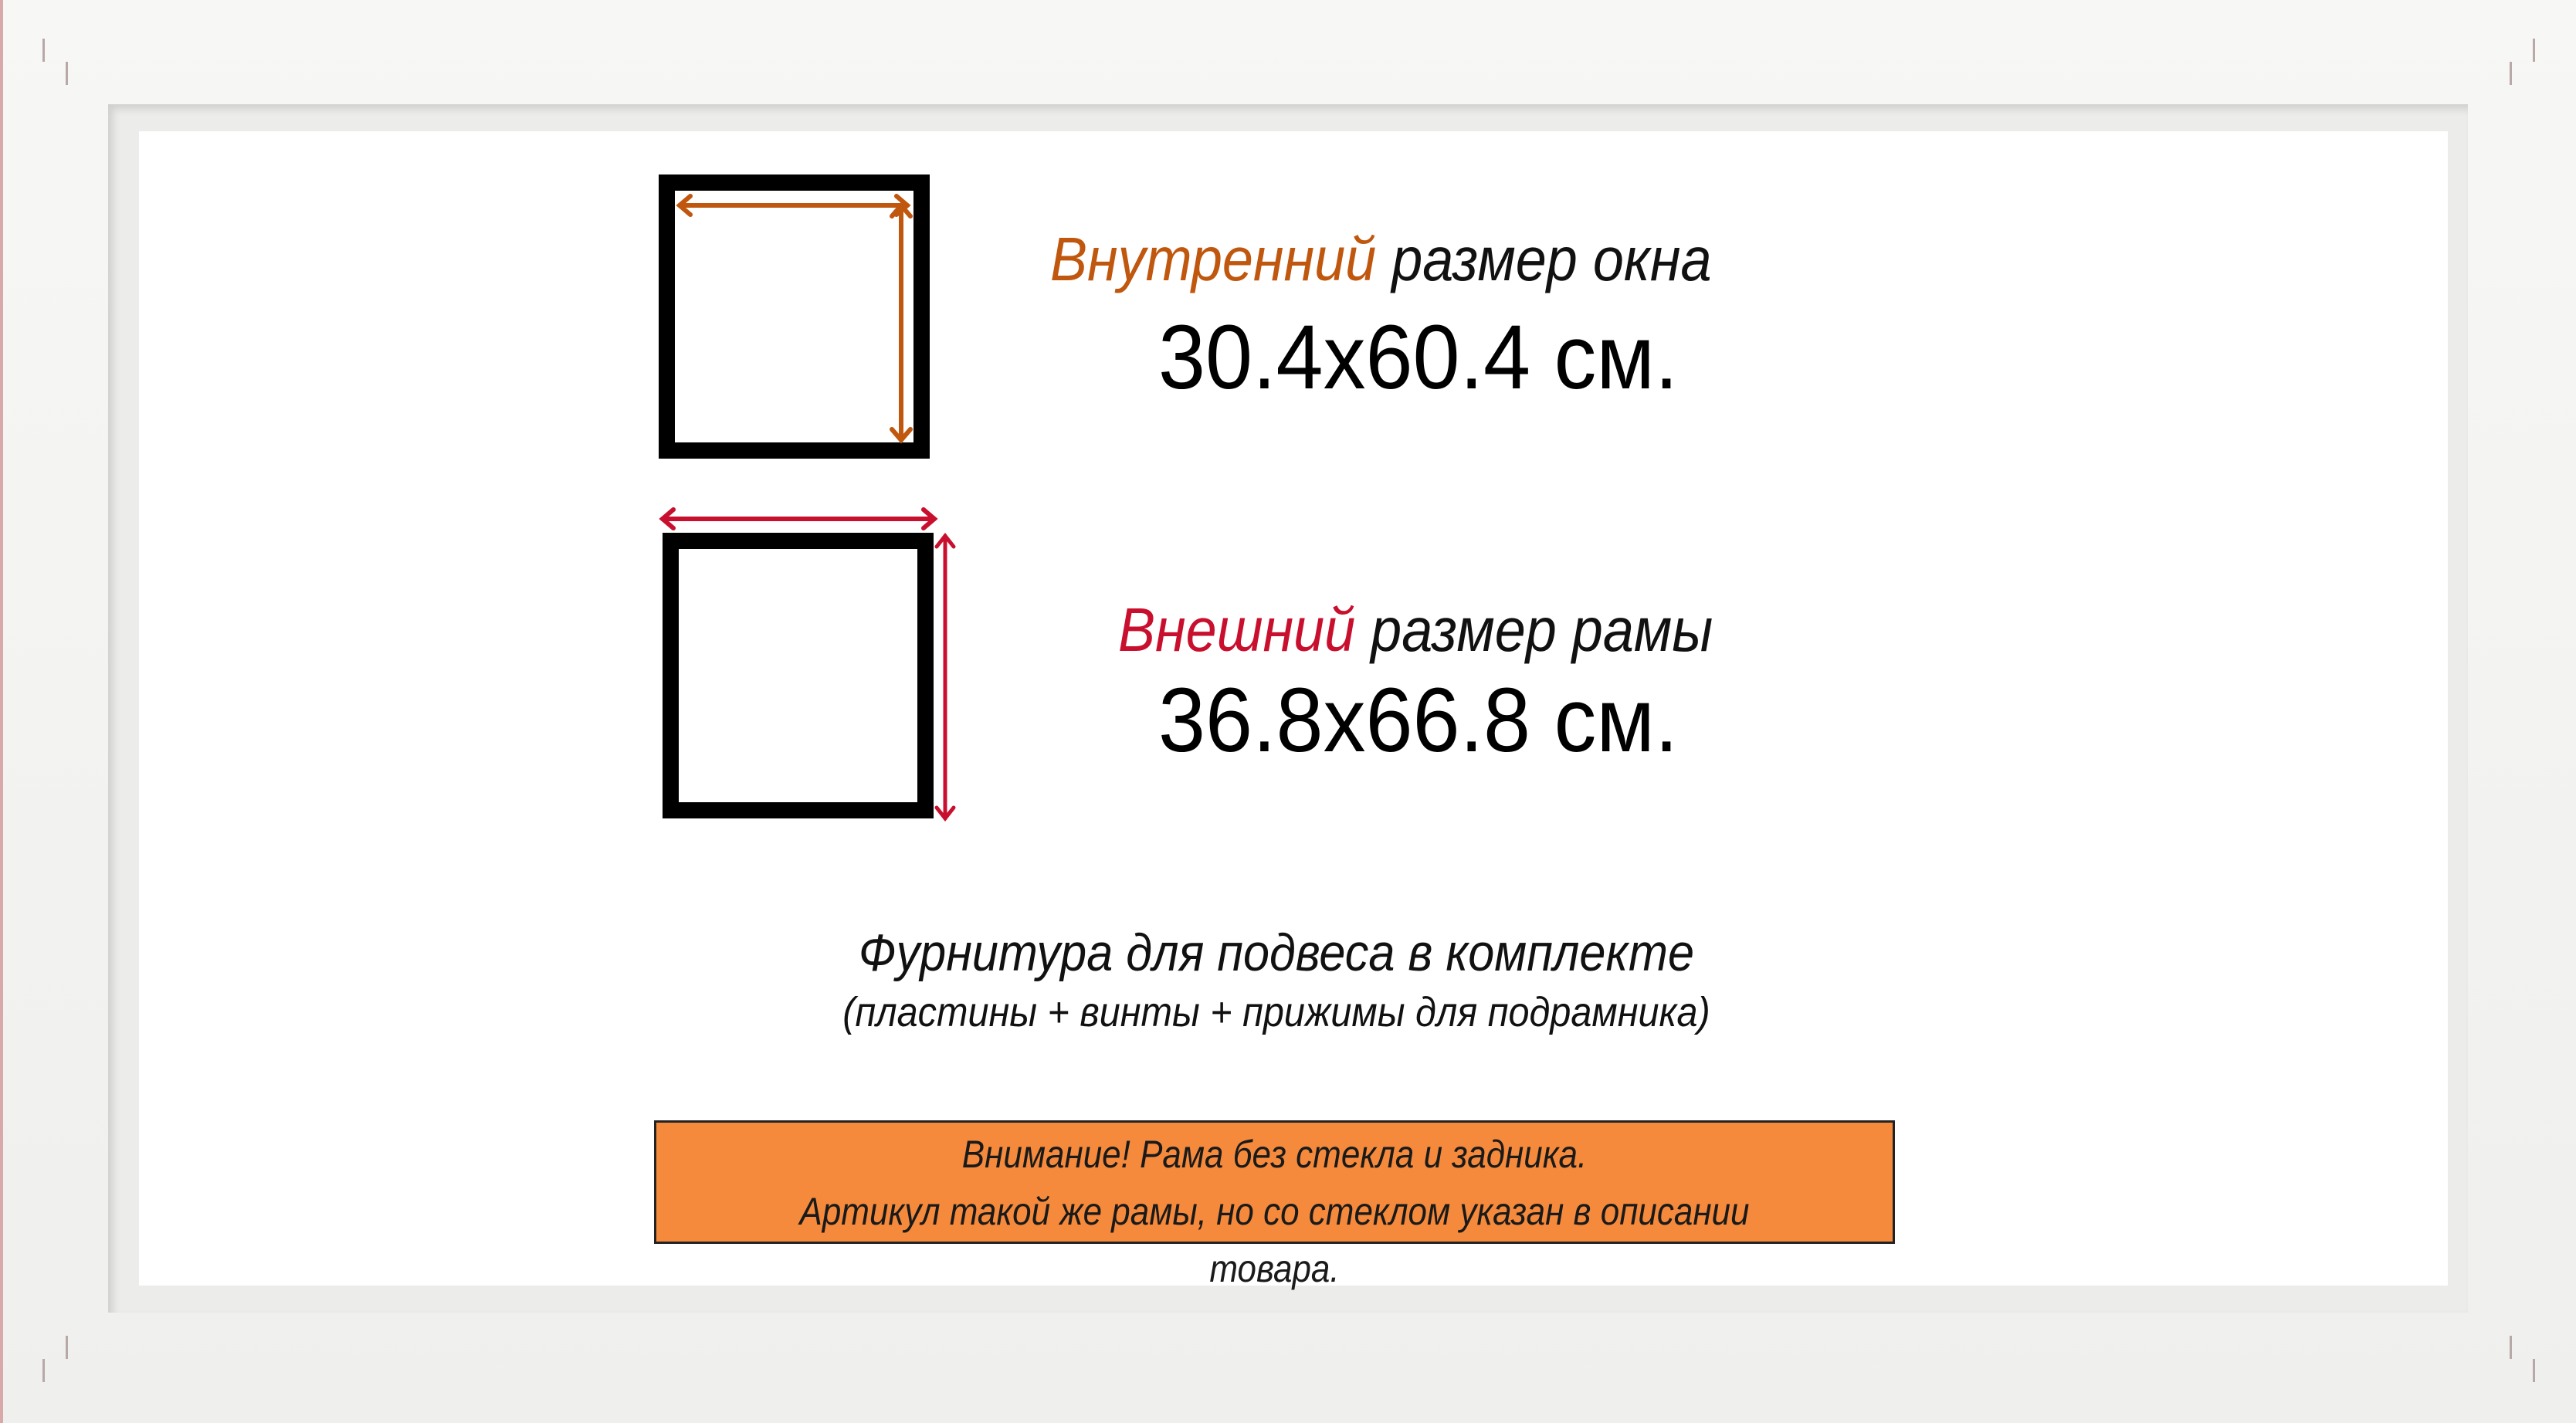  I want to click on notice-line-1: Внимание! Рама без стекла и задника., so click(1274, 1154).